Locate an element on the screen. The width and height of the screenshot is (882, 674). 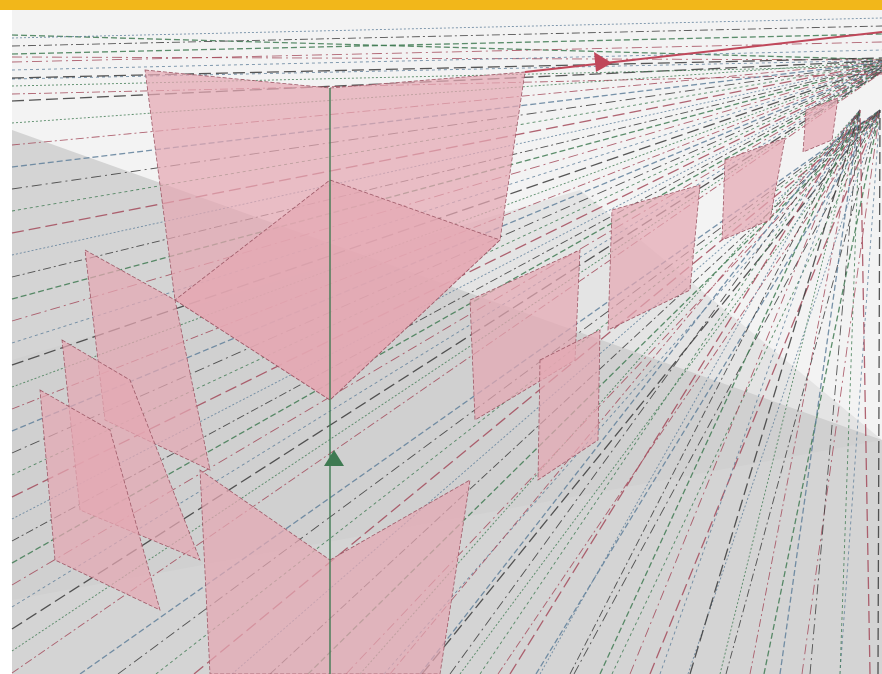
x-axis-line is located at coordinates (703, 52).